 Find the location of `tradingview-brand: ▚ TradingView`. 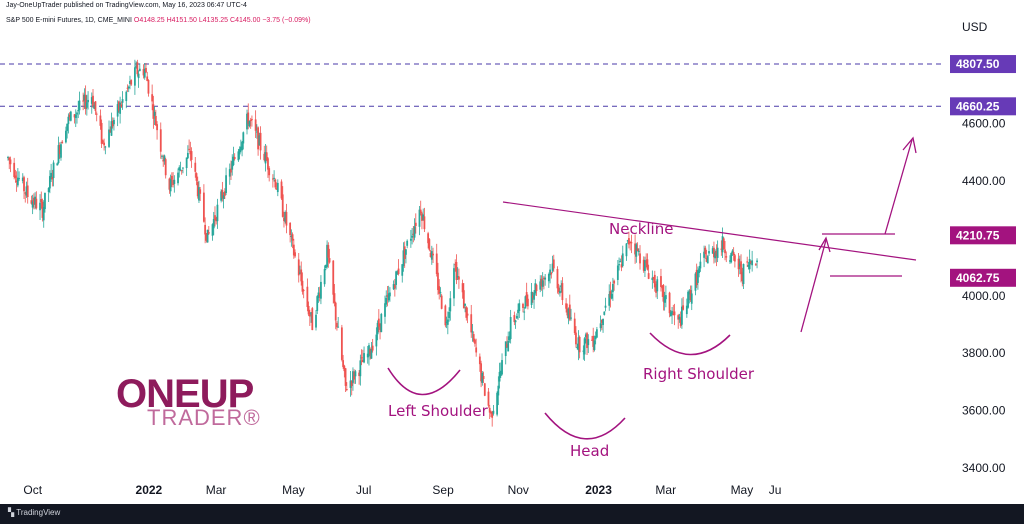

tradingview-brand: ▚ TradingView is located at coordinates (34, 512).